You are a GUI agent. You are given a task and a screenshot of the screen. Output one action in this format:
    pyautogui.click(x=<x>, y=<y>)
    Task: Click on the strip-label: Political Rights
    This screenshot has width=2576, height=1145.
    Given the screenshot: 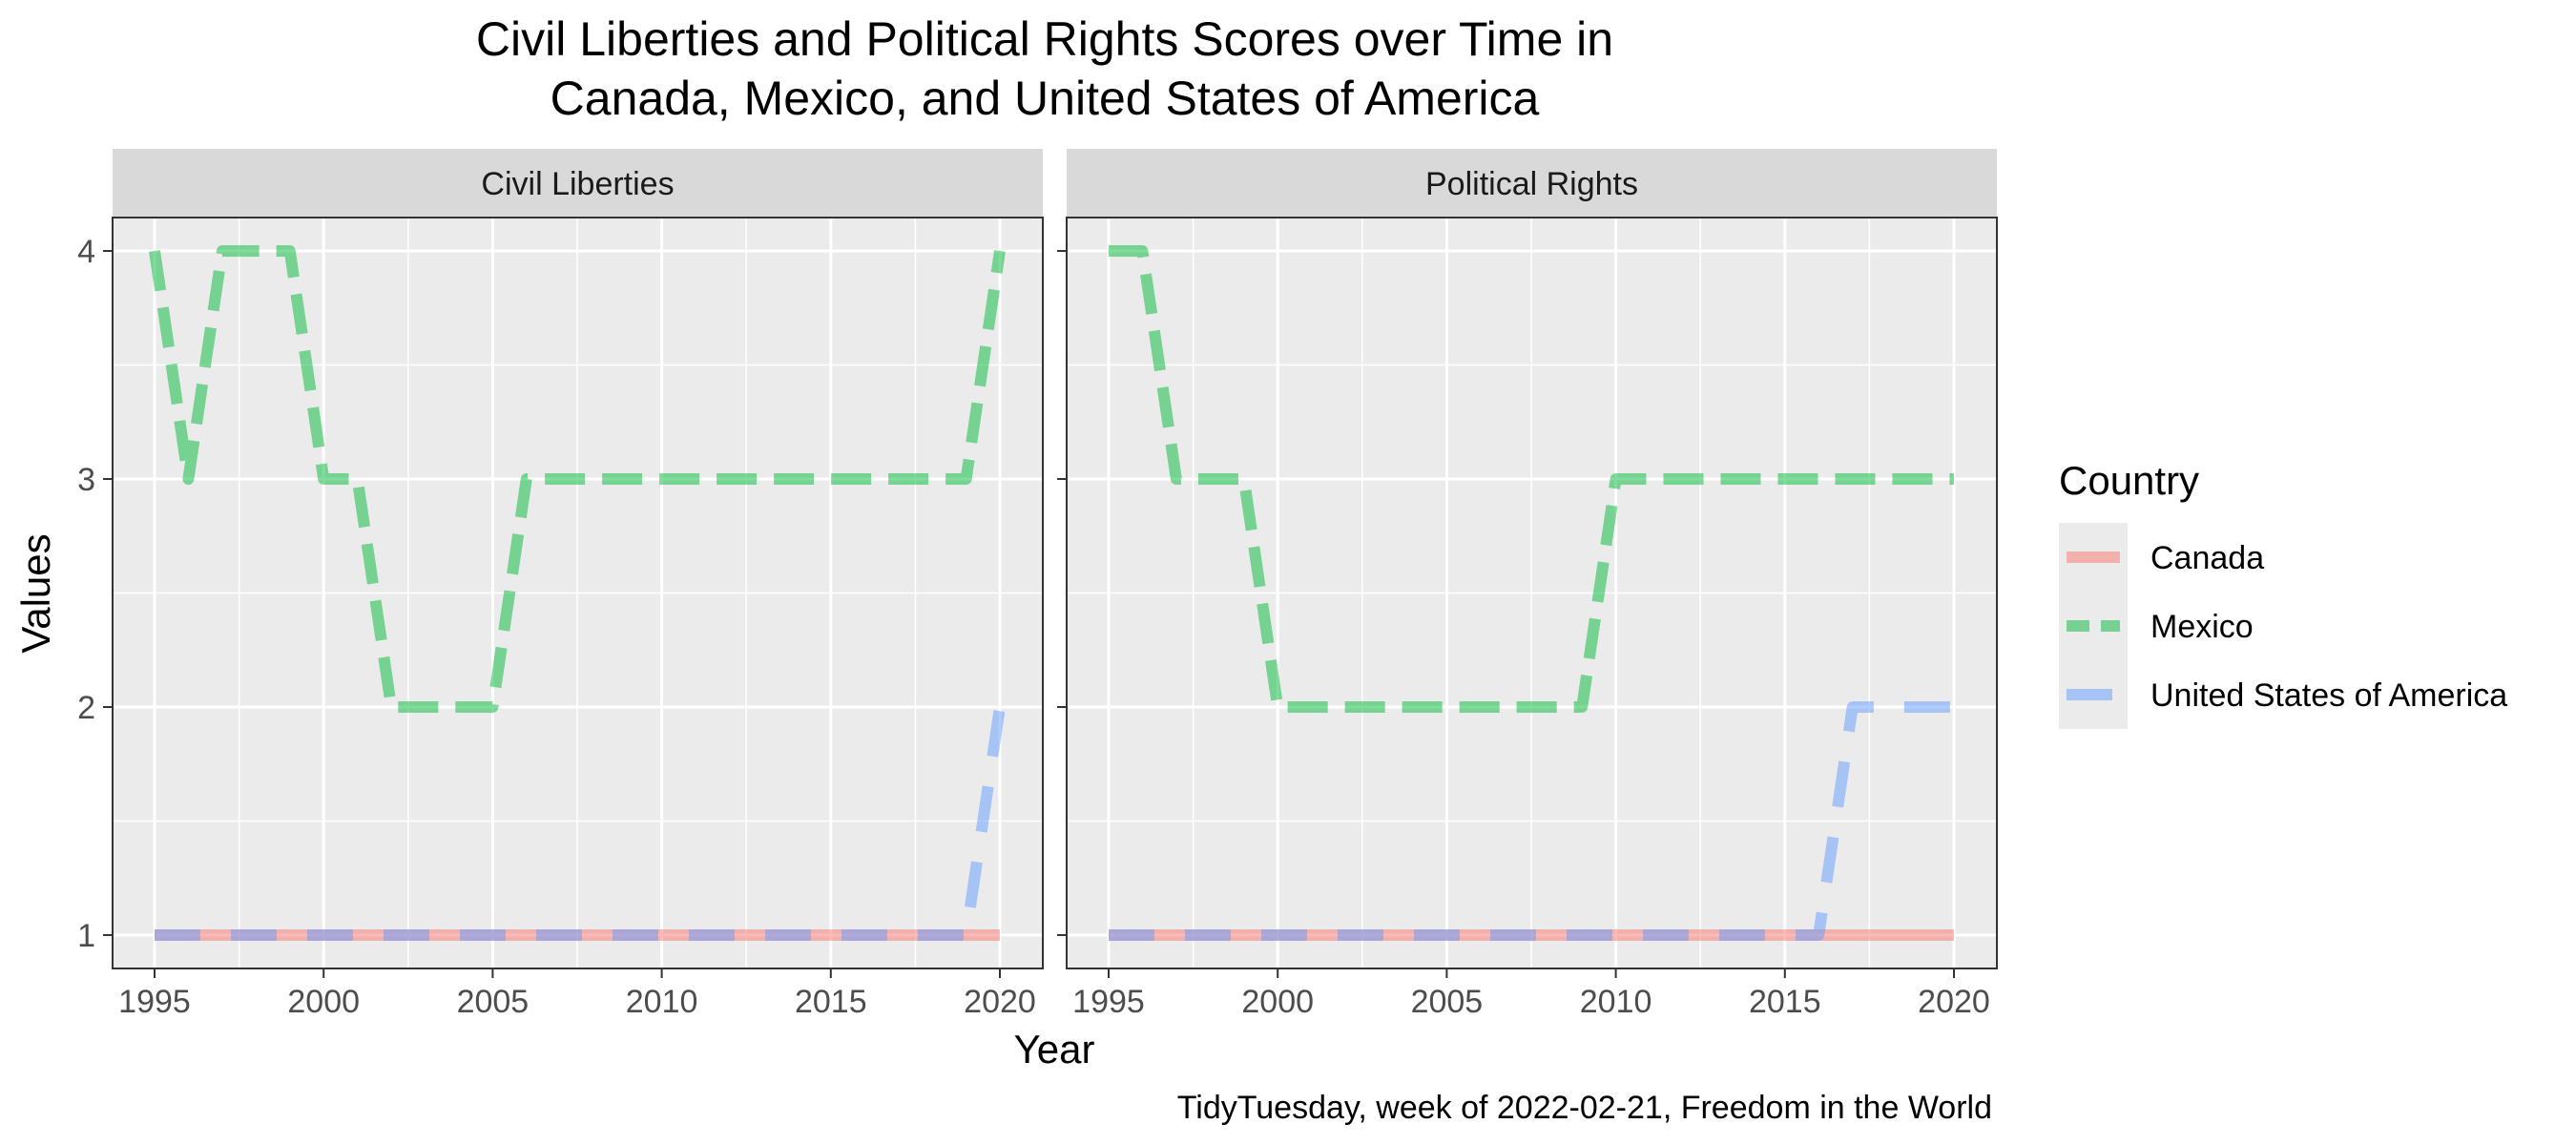 What is the action you would take?
    pyautogui.click(x=1531, y=184)
    